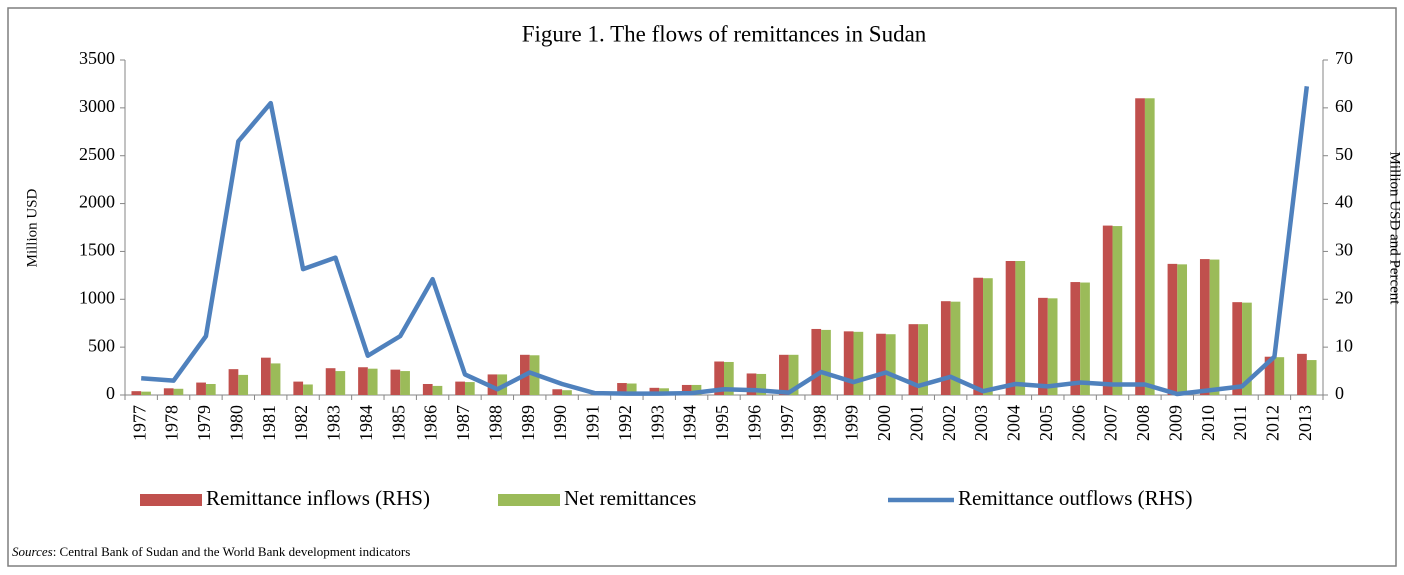  Describe the element at coordinates (916, 423) in the screenshot. I see `x-tick-label: 2001` at that location.